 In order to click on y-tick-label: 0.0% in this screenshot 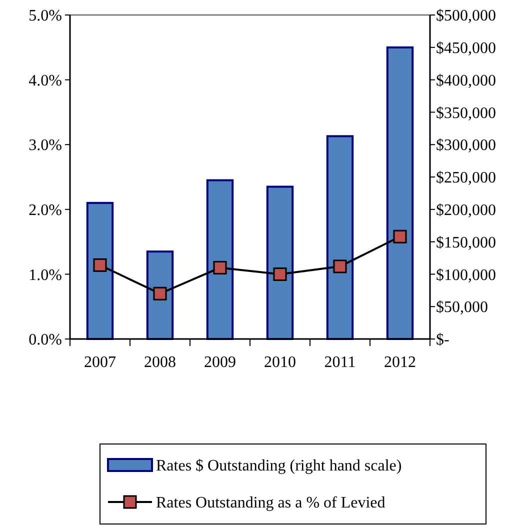, I will do `click(45, 340)`.